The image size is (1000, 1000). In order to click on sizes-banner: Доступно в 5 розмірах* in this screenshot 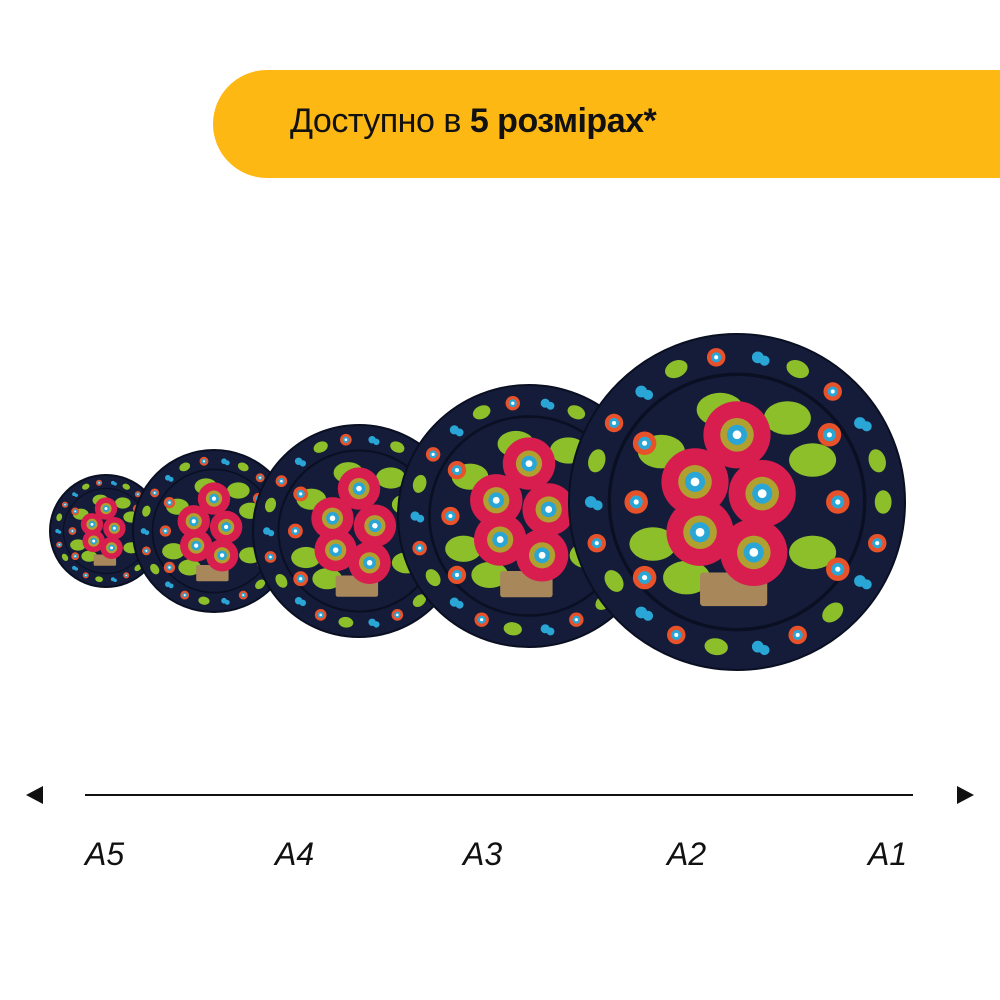, I will do `click(606, 124)`.